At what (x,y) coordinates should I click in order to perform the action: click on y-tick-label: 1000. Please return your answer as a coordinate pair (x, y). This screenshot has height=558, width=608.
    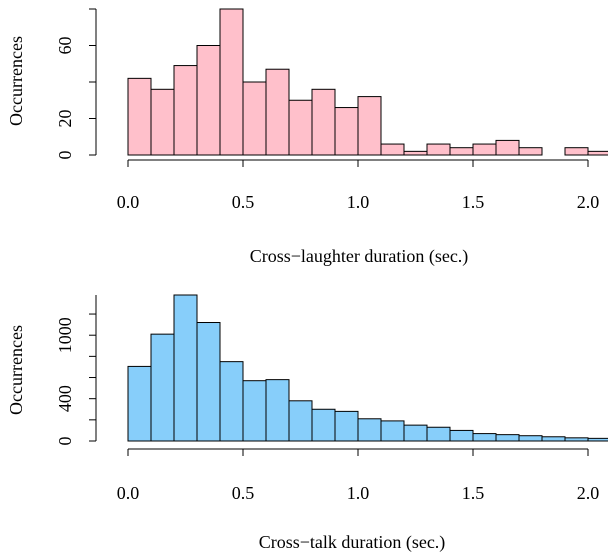
    Looking at the image, I should click on (65, 335).